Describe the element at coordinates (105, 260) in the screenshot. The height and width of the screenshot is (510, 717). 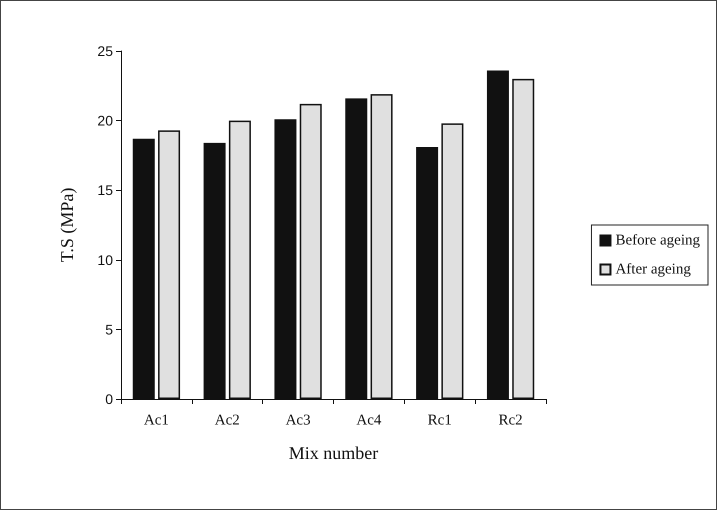
I see `y-tick-label: 10` at that location.